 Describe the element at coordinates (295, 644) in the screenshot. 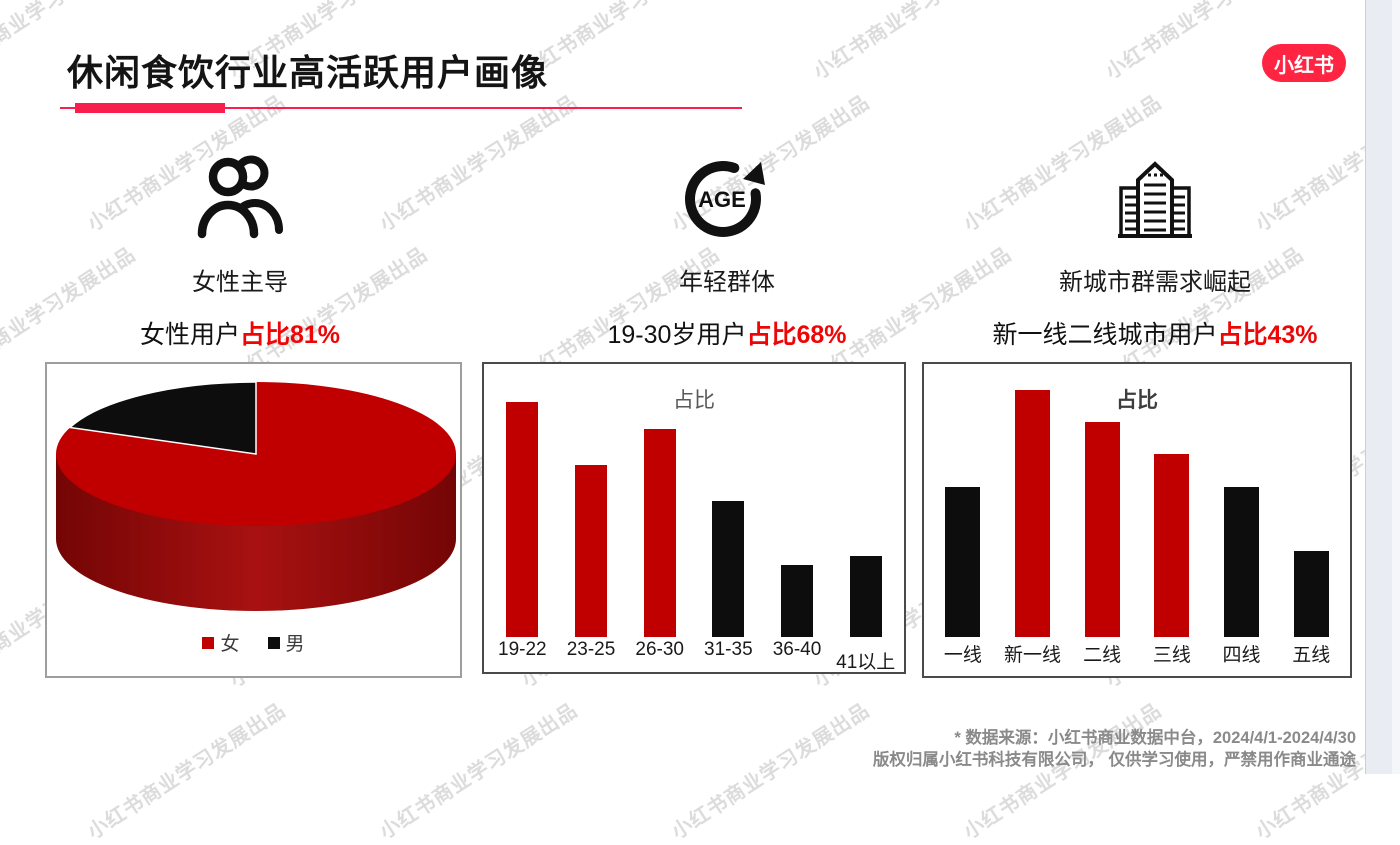

I see `legend-label: 男` at that location.